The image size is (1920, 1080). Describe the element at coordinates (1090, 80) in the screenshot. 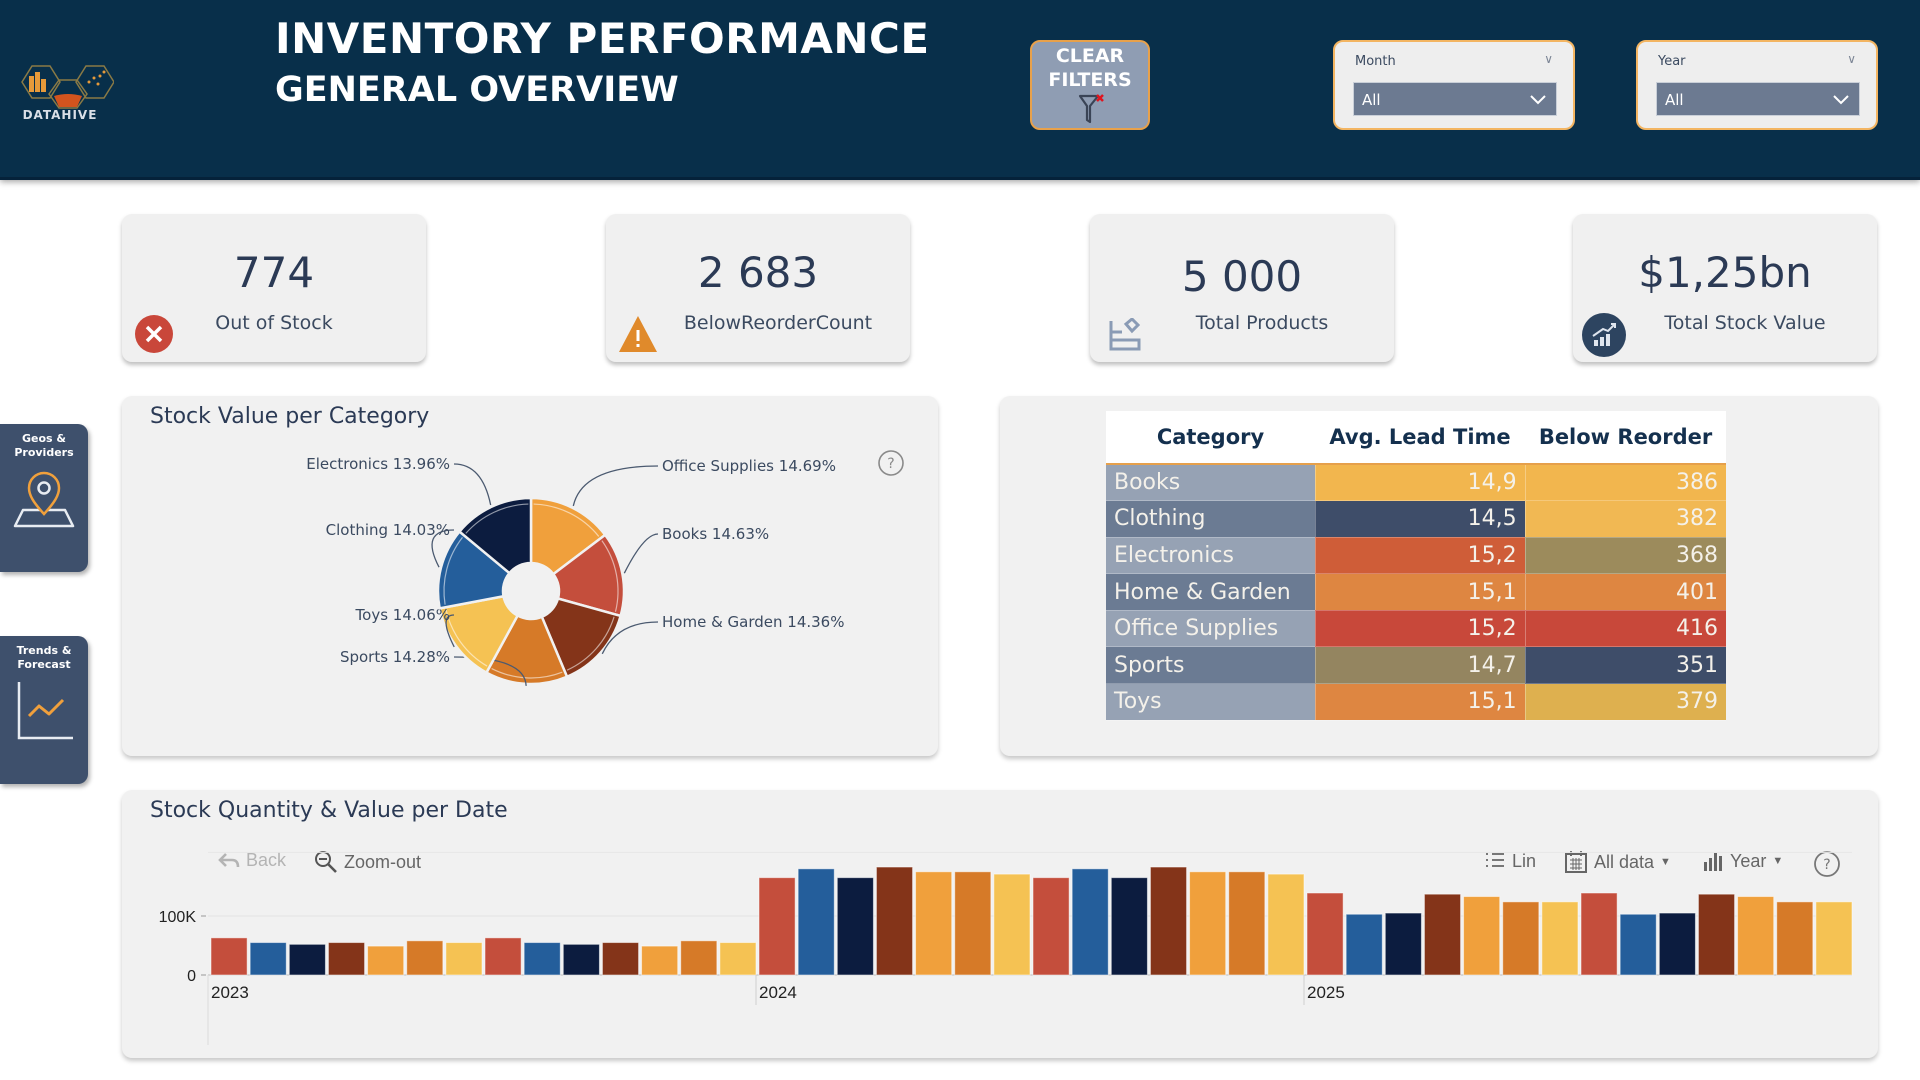

I see `clear-filters-label-2: FILTERS` at that location.